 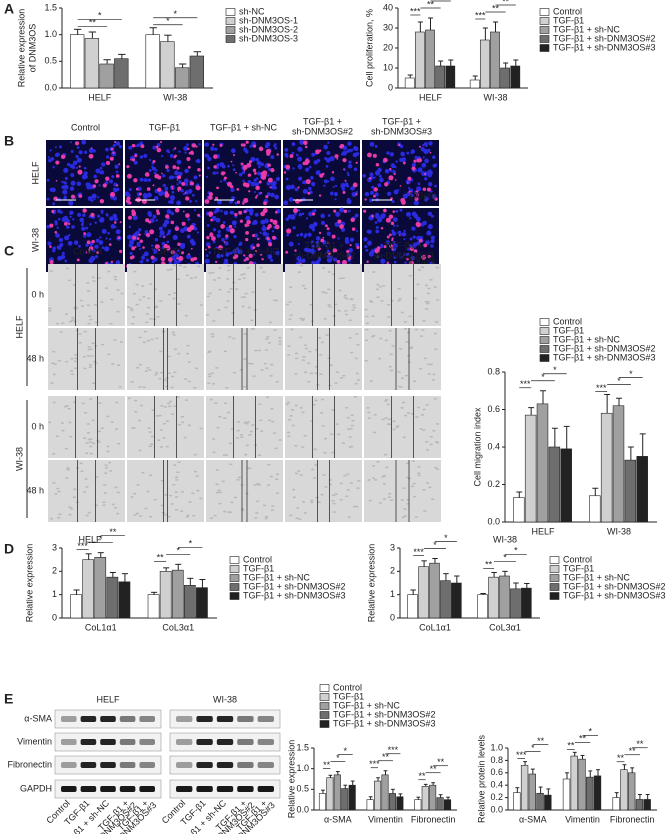 I want to click on y-tick-label: 1.5, so click(x=50, y=7).